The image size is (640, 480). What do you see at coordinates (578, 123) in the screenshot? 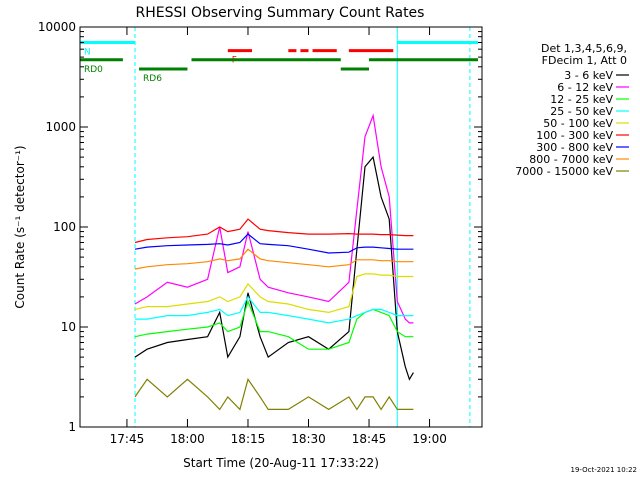
I see `legend-entry-label: 50 - 100 keV` at bounding box center [578, 123].